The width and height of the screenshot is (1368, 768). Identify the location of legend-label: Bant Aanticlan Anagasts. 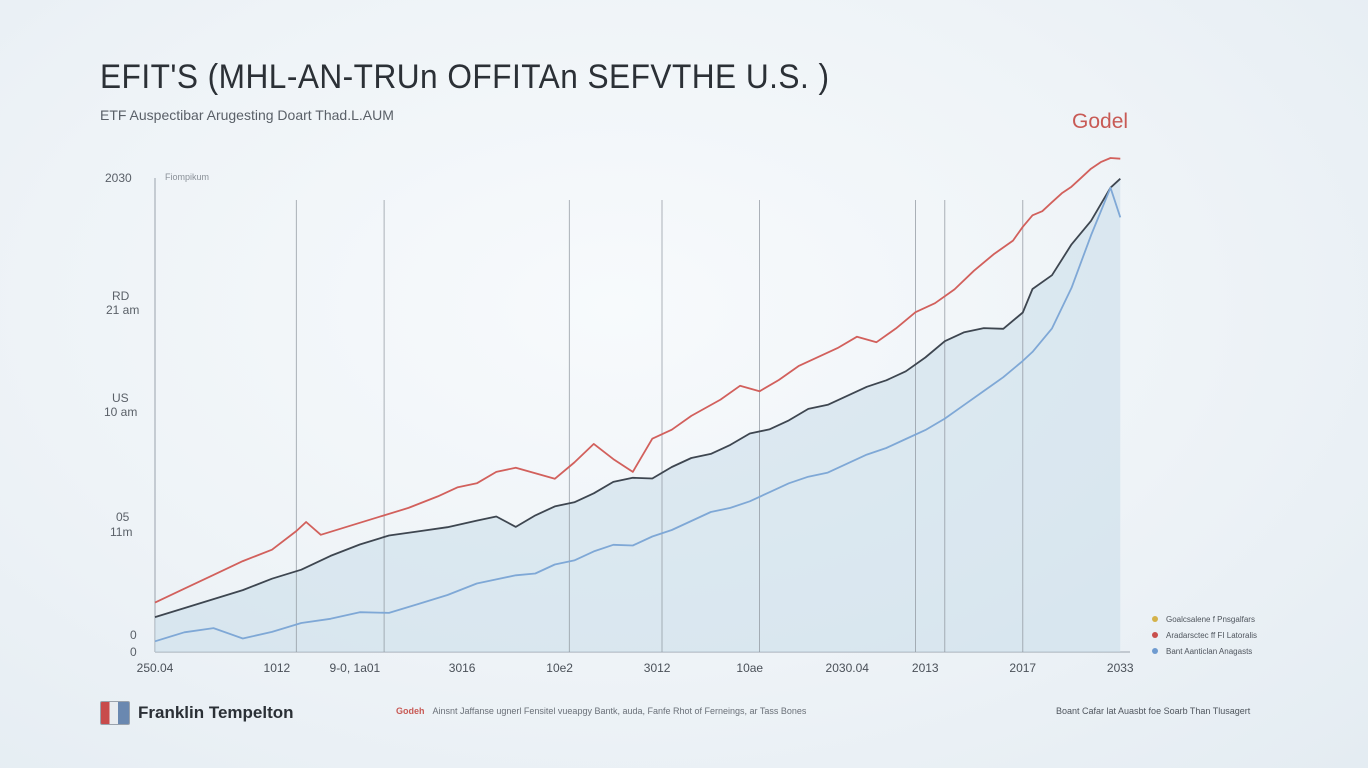
(1209, 651).